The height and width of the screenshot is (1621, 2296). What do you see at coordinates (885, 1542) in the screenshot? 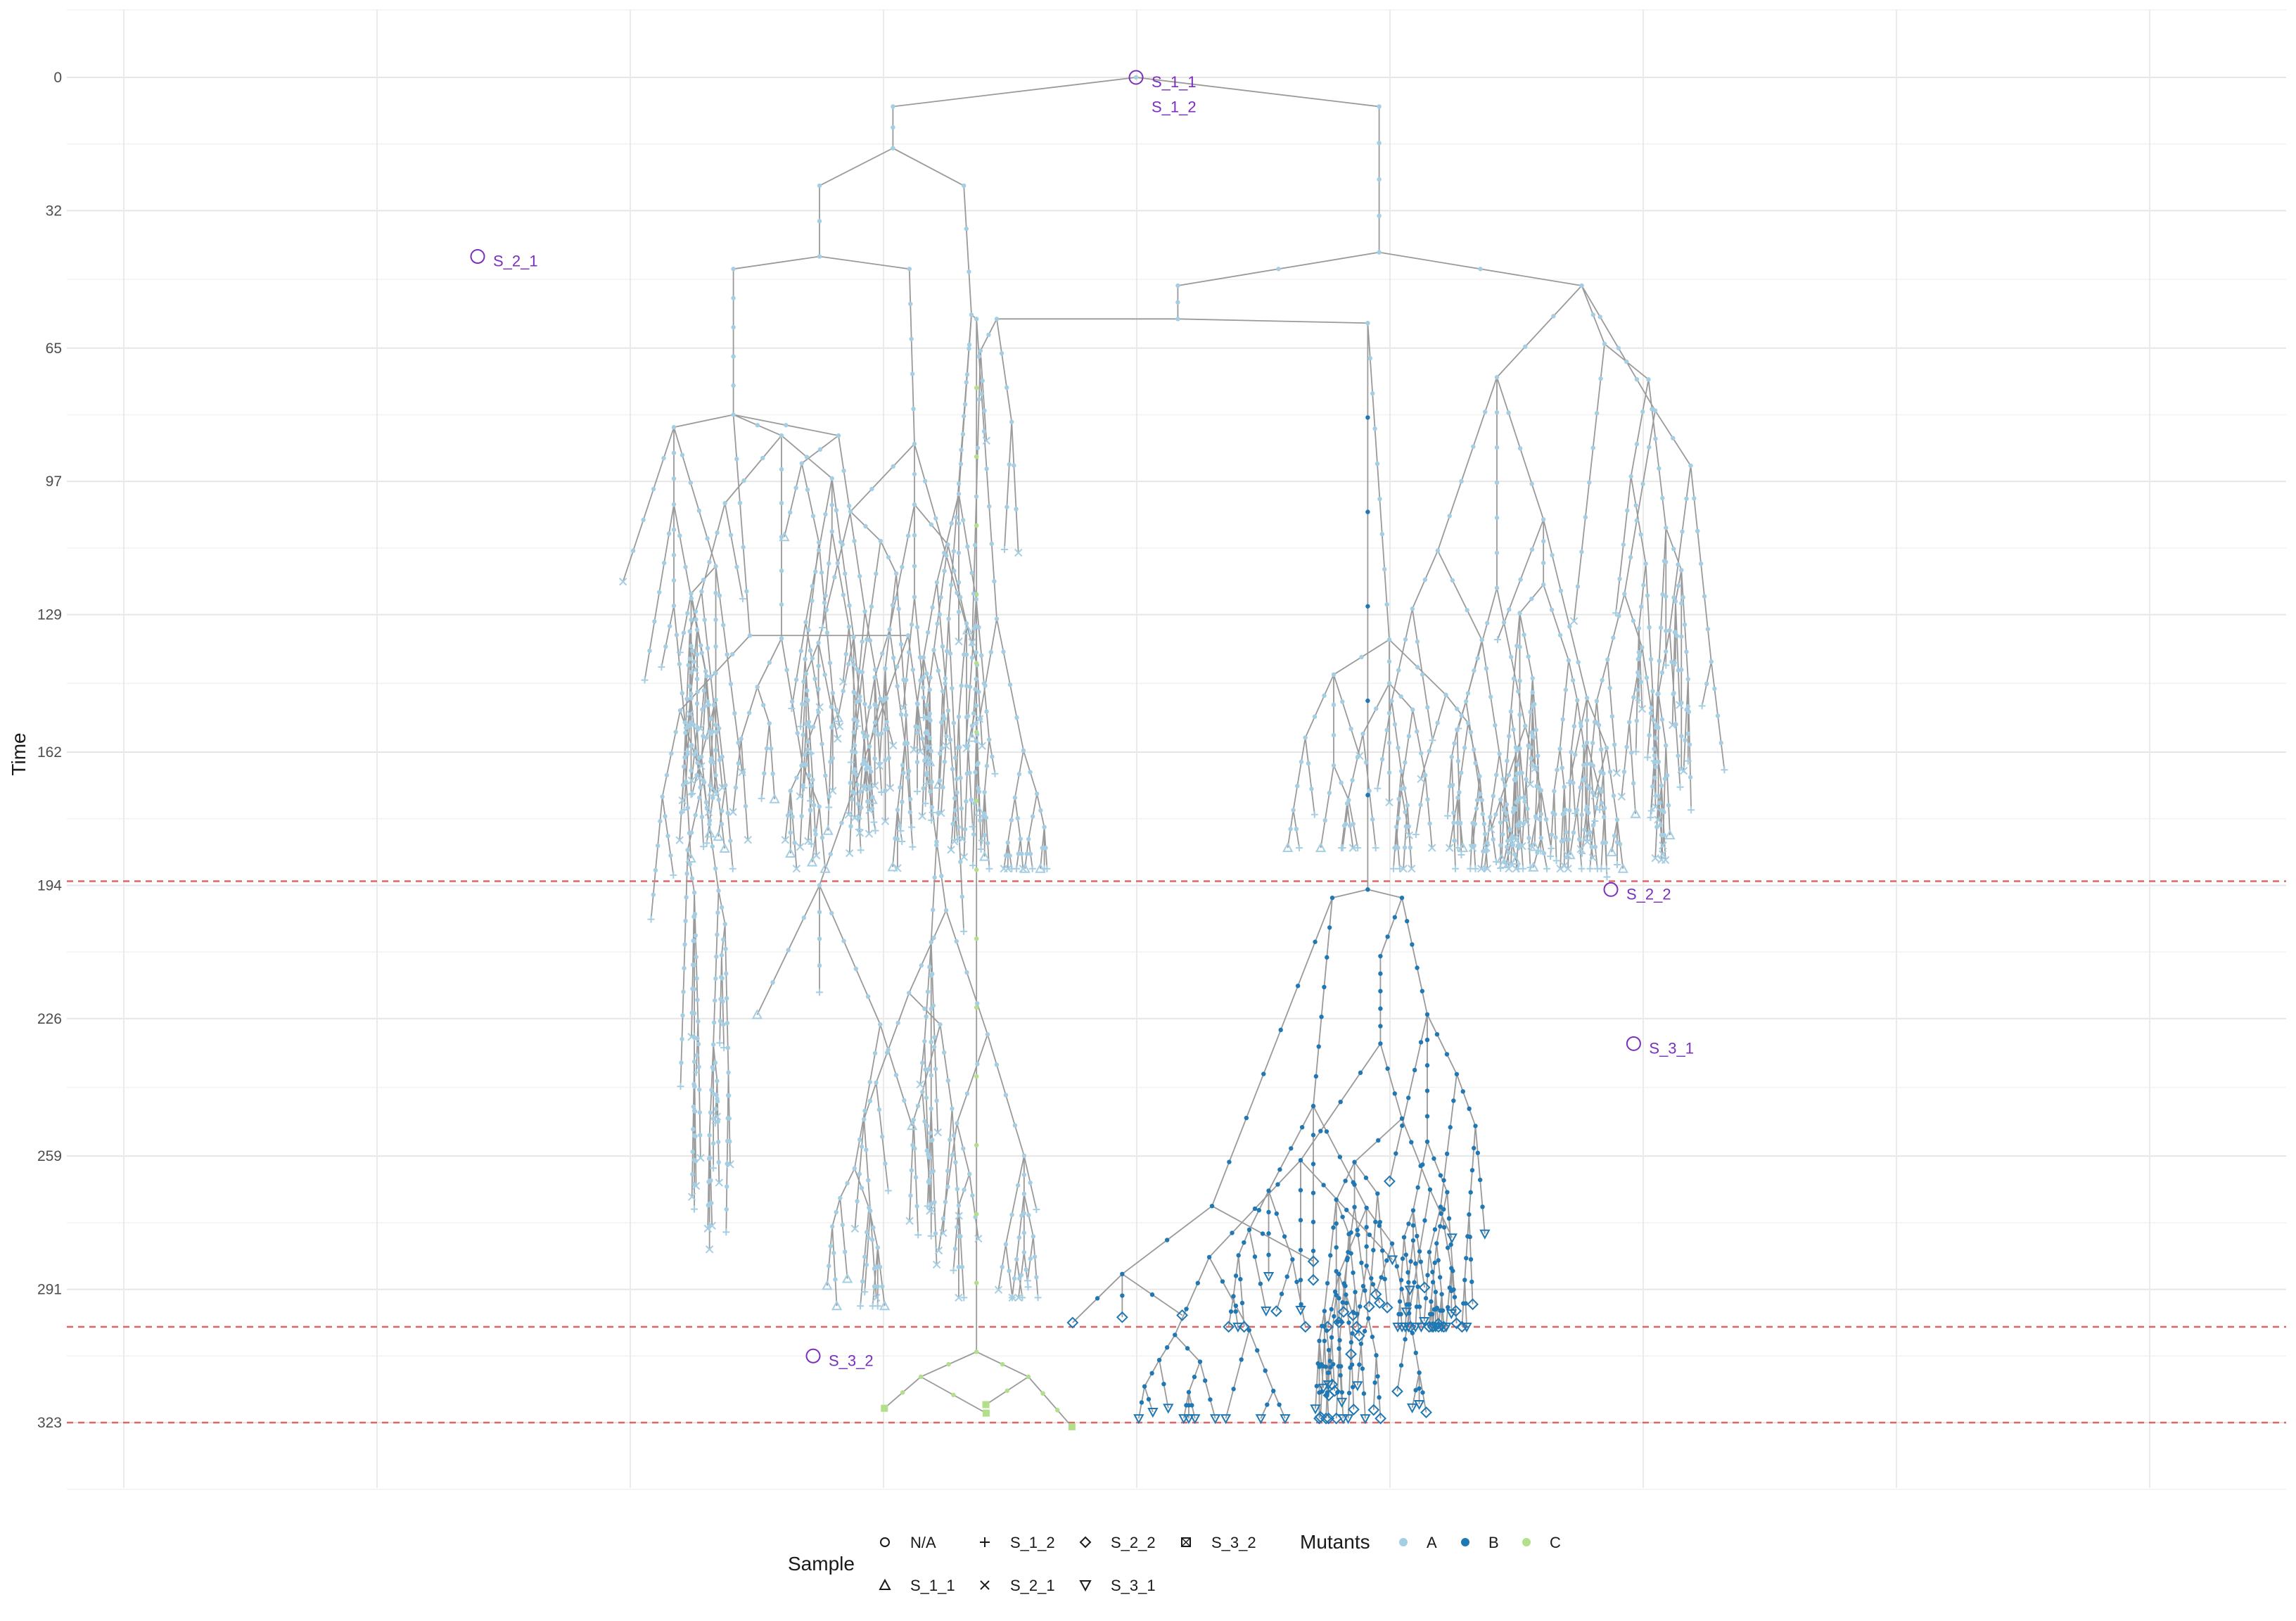
I see `legend-circle-icon` at bounding box center [885, 1542].